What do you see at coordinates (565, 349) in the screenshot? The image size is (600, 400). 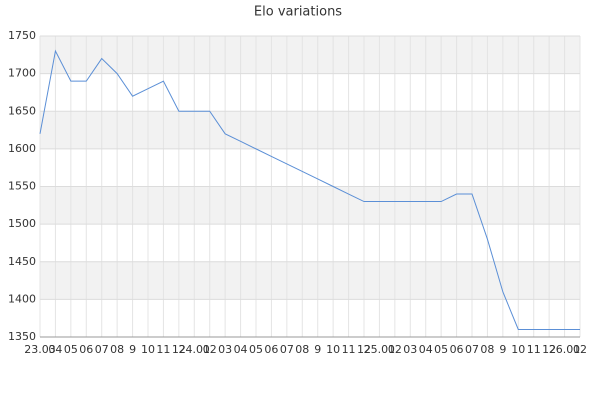 I see `x-tick-label: 26.01` at bounding box center [565, 349].